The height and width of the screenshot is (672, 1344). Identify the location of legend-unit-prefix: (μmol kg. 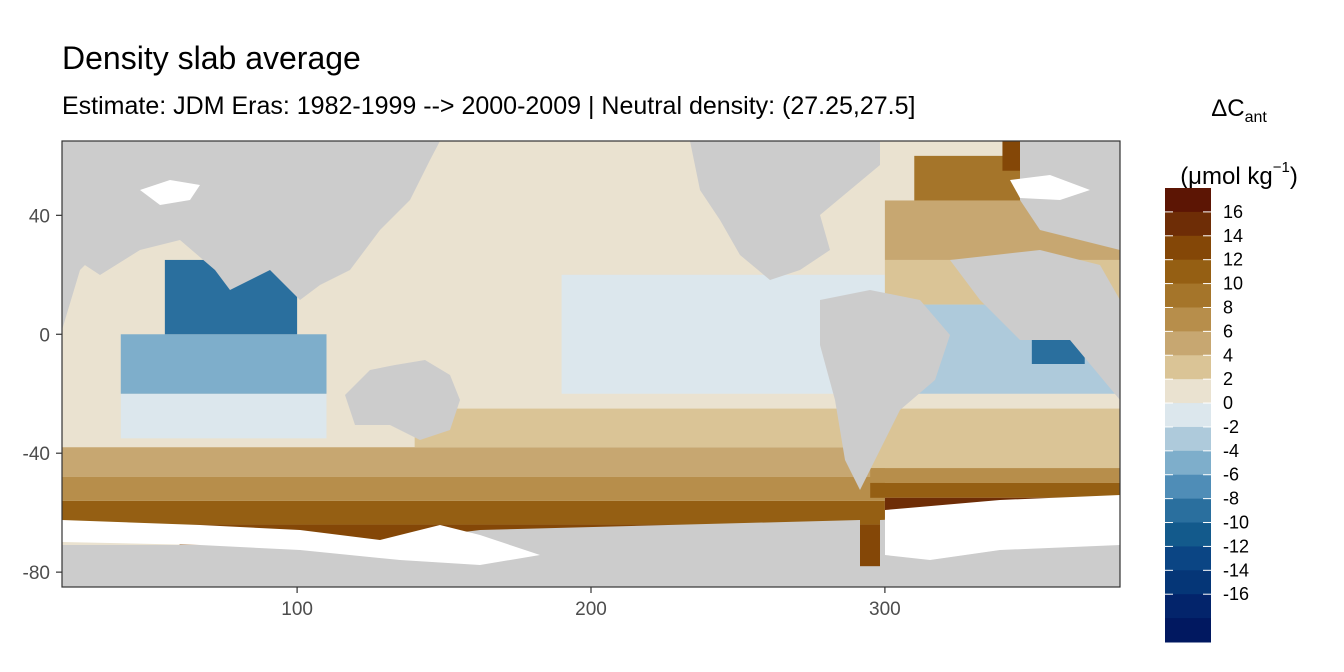
(1226, 176).